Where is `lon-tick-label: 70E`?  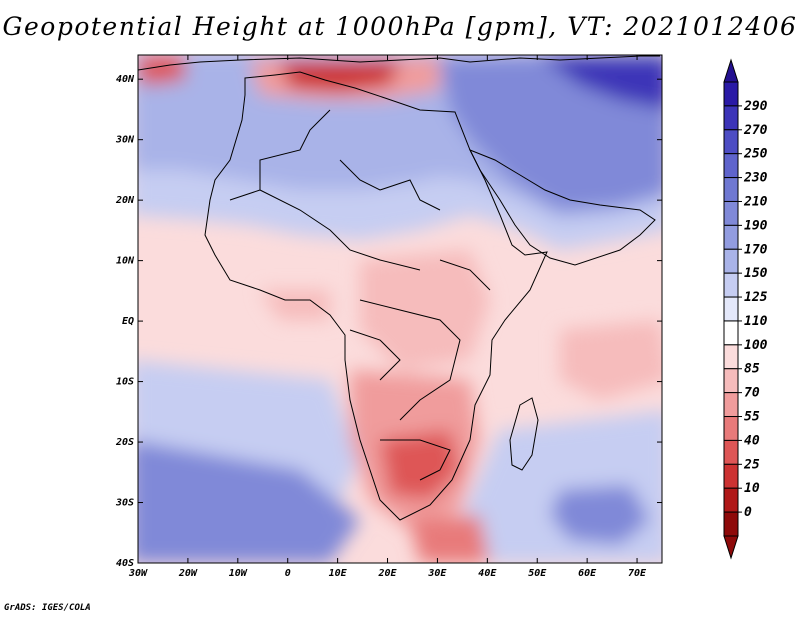 lon-tick-label: 70E is located at coordinates (637, 573).